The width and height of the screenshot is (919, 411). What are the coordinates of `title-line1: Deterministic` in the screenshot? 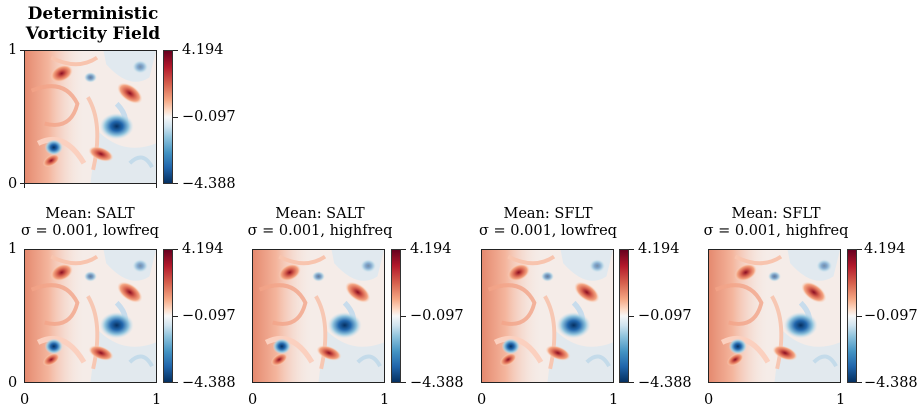 It's located at (93, 14).